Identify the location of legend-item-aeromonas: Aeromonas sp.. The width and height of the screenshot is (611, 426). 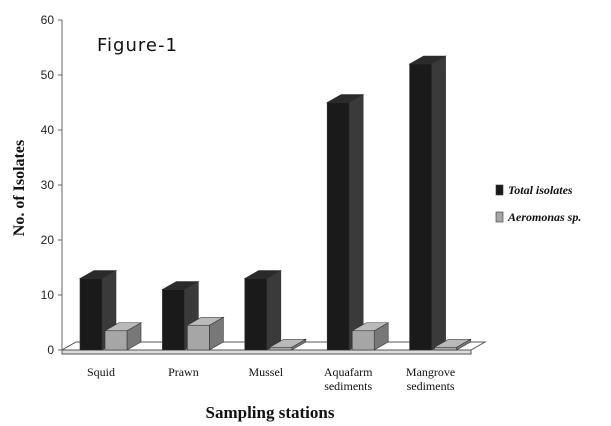
(538, 217).